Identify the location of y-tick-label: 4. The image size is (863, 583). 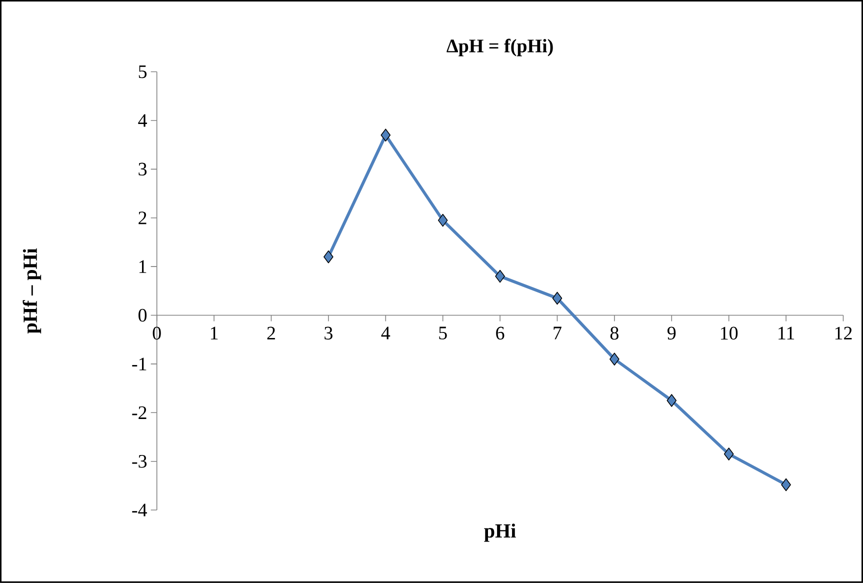
(143, 120).